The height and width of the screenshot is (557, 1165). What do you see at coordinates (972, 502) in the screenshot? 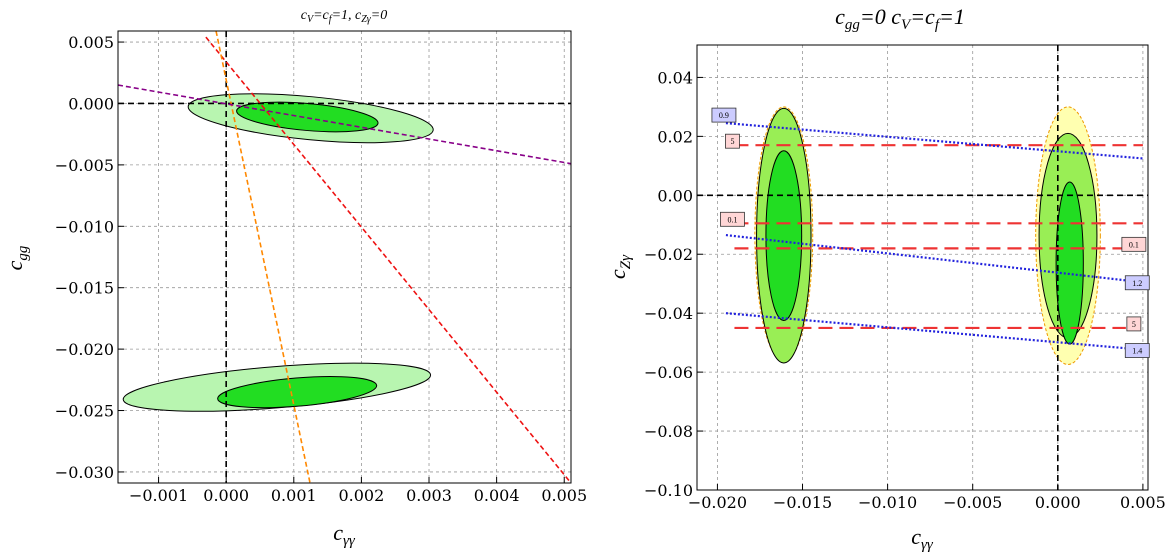
I see `x-tick-label: −0.005` at bounding box center [972, 502].